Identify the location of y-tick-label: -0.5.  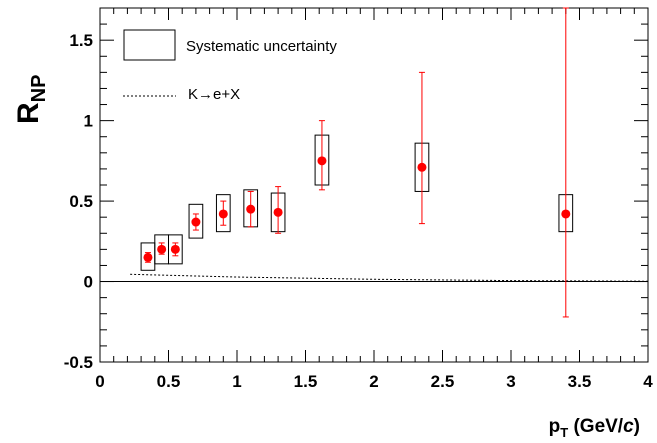
(78, 362).